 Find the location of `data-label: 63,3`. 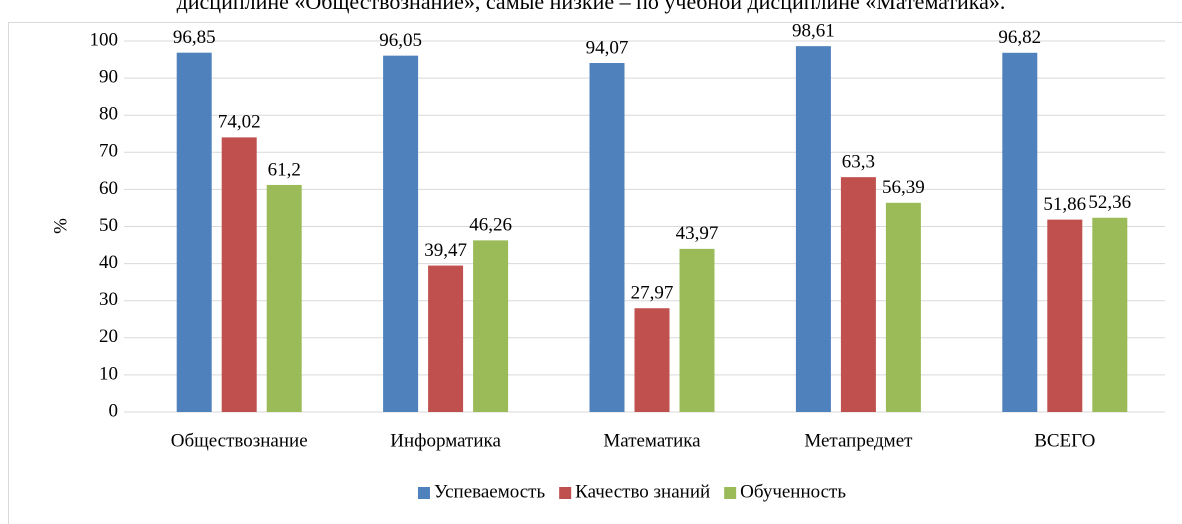

data-label: 63,3 is located at coordinates (858, 162).